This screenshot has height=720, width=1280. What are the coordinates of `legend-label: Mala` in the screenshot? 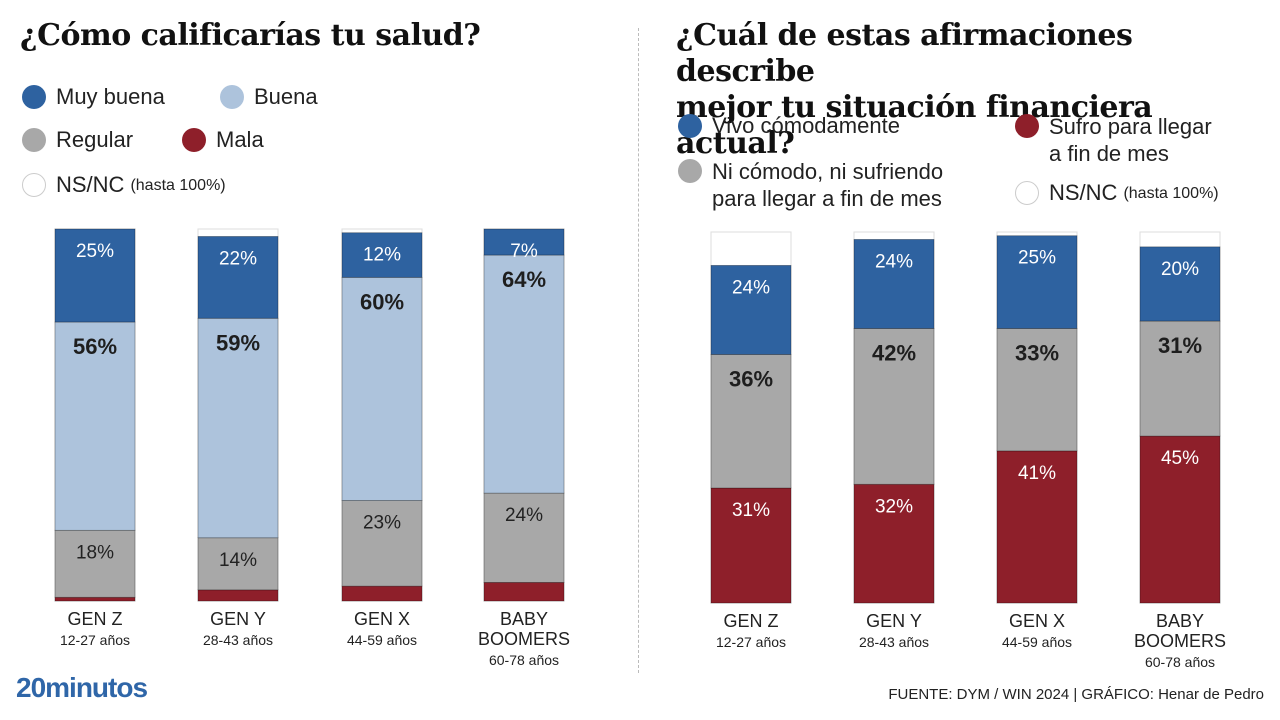 It's located at (240, 139).